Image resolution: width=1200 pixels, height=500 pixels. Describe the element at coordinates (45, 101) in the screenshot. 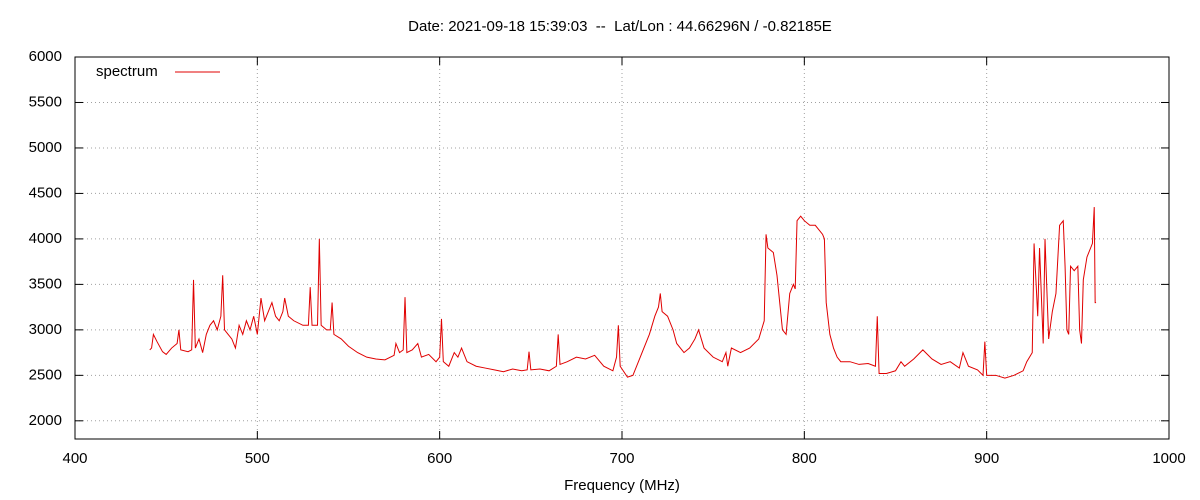

I see `y-tick-label: 5500` at that location.